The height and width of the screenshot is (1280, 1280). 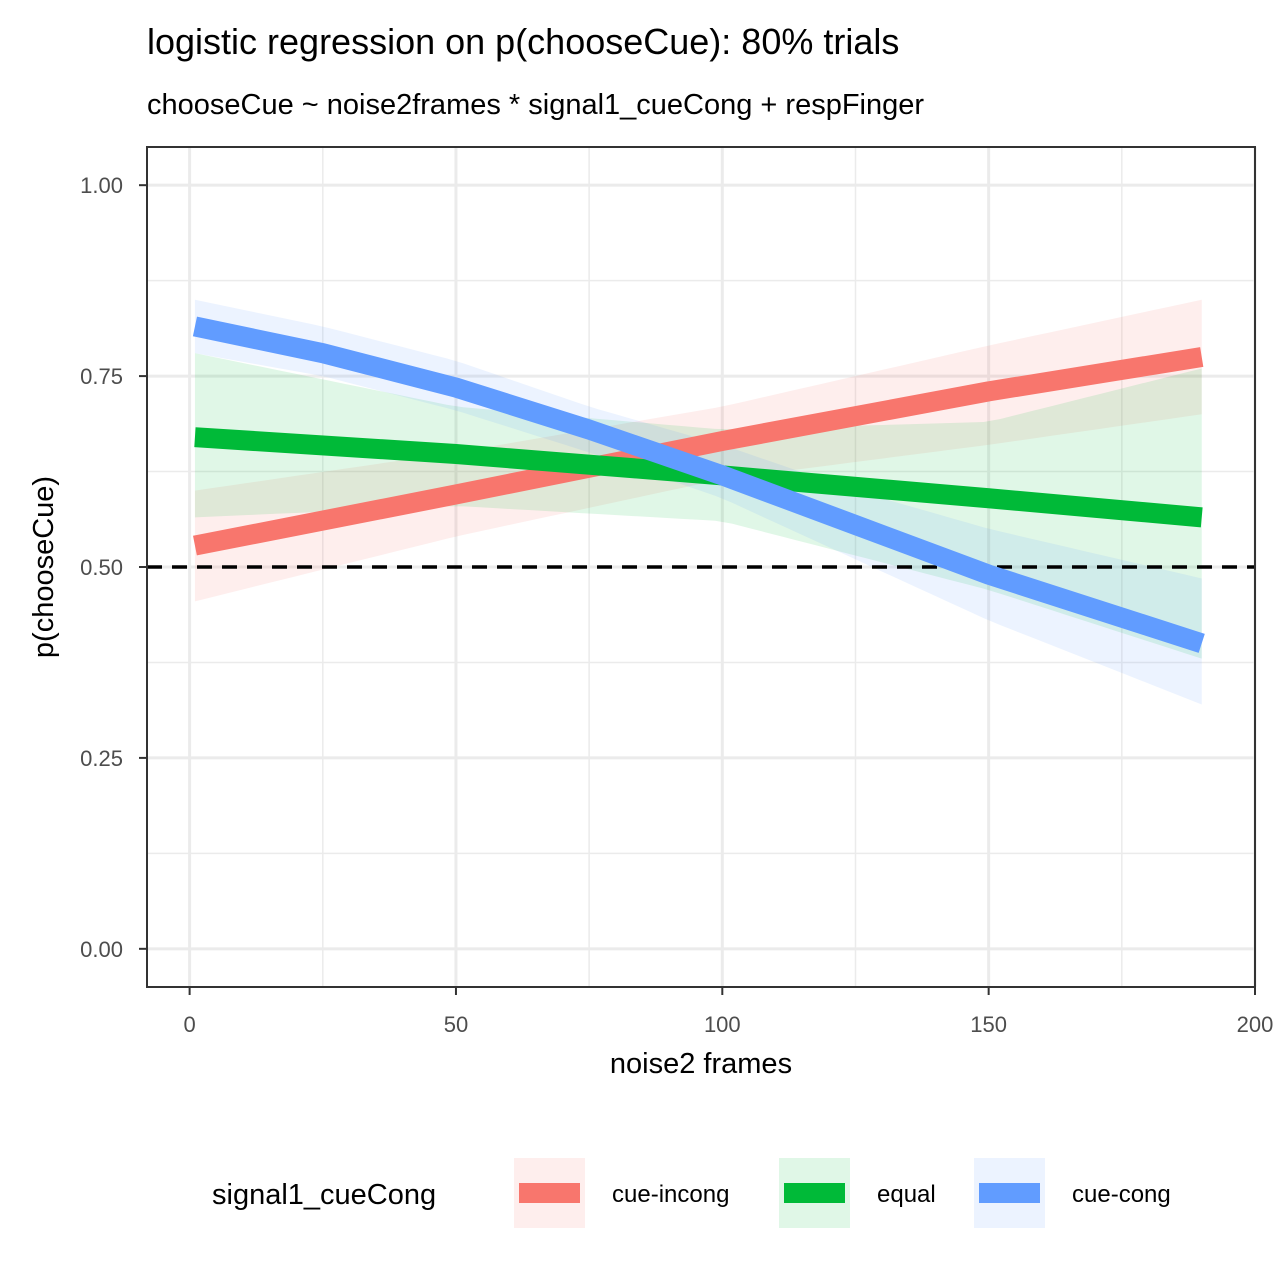 I want to click on series-line-cue-incong, so click(x=698, y=451).